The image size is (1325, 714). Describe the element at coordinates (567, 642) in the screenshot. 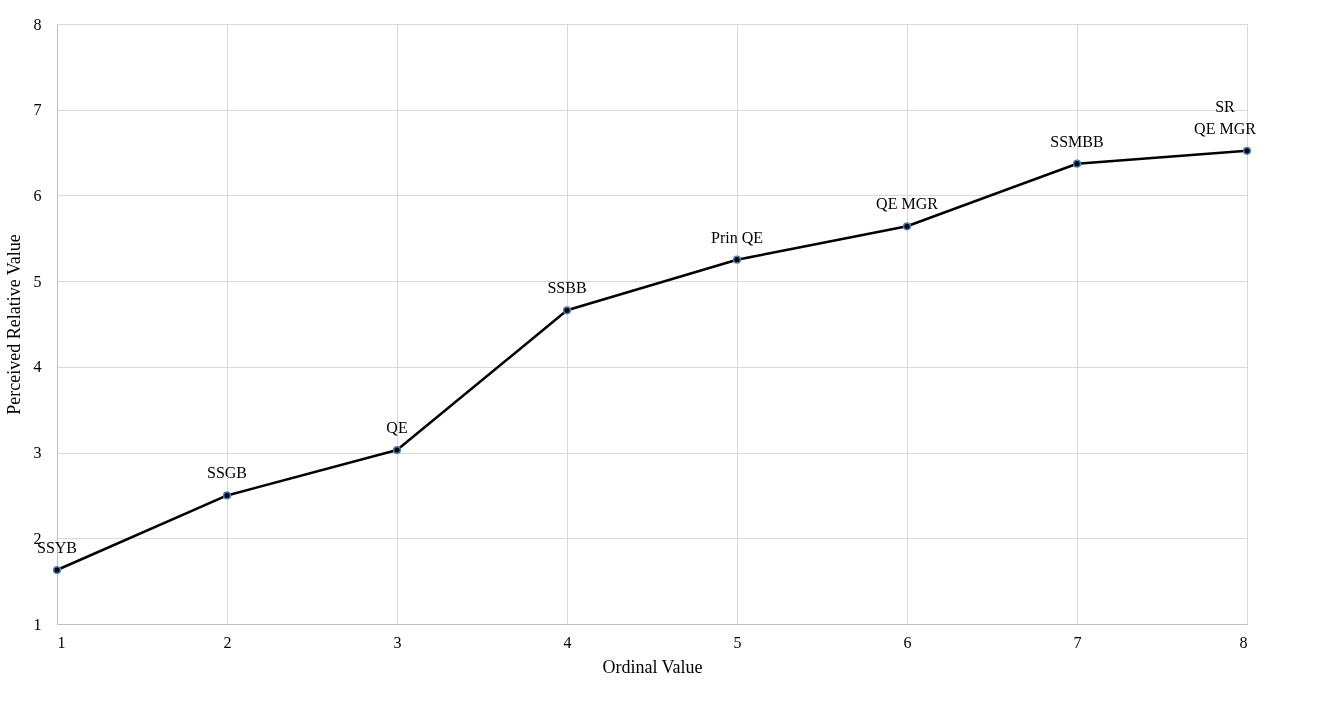

I see `x-tick-label: 4` at that location.